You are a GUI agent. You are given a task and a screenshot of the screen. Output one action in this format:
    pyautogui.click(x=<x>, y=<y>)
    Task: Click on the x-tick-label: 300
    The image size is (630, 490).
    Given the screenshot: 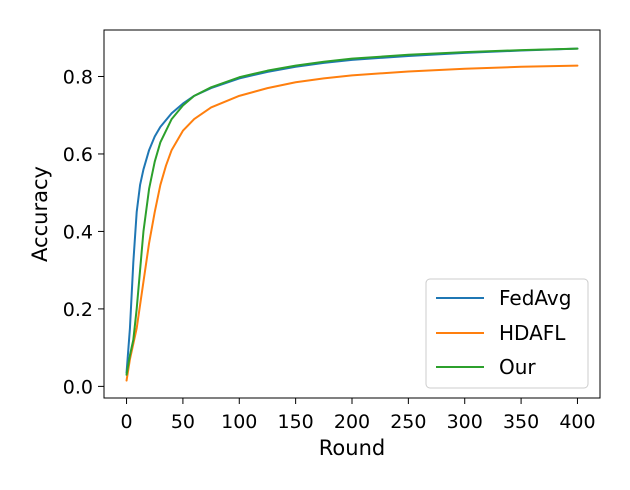 What is the action you would take?
    pyautogui.click(x=465, y=422)
    